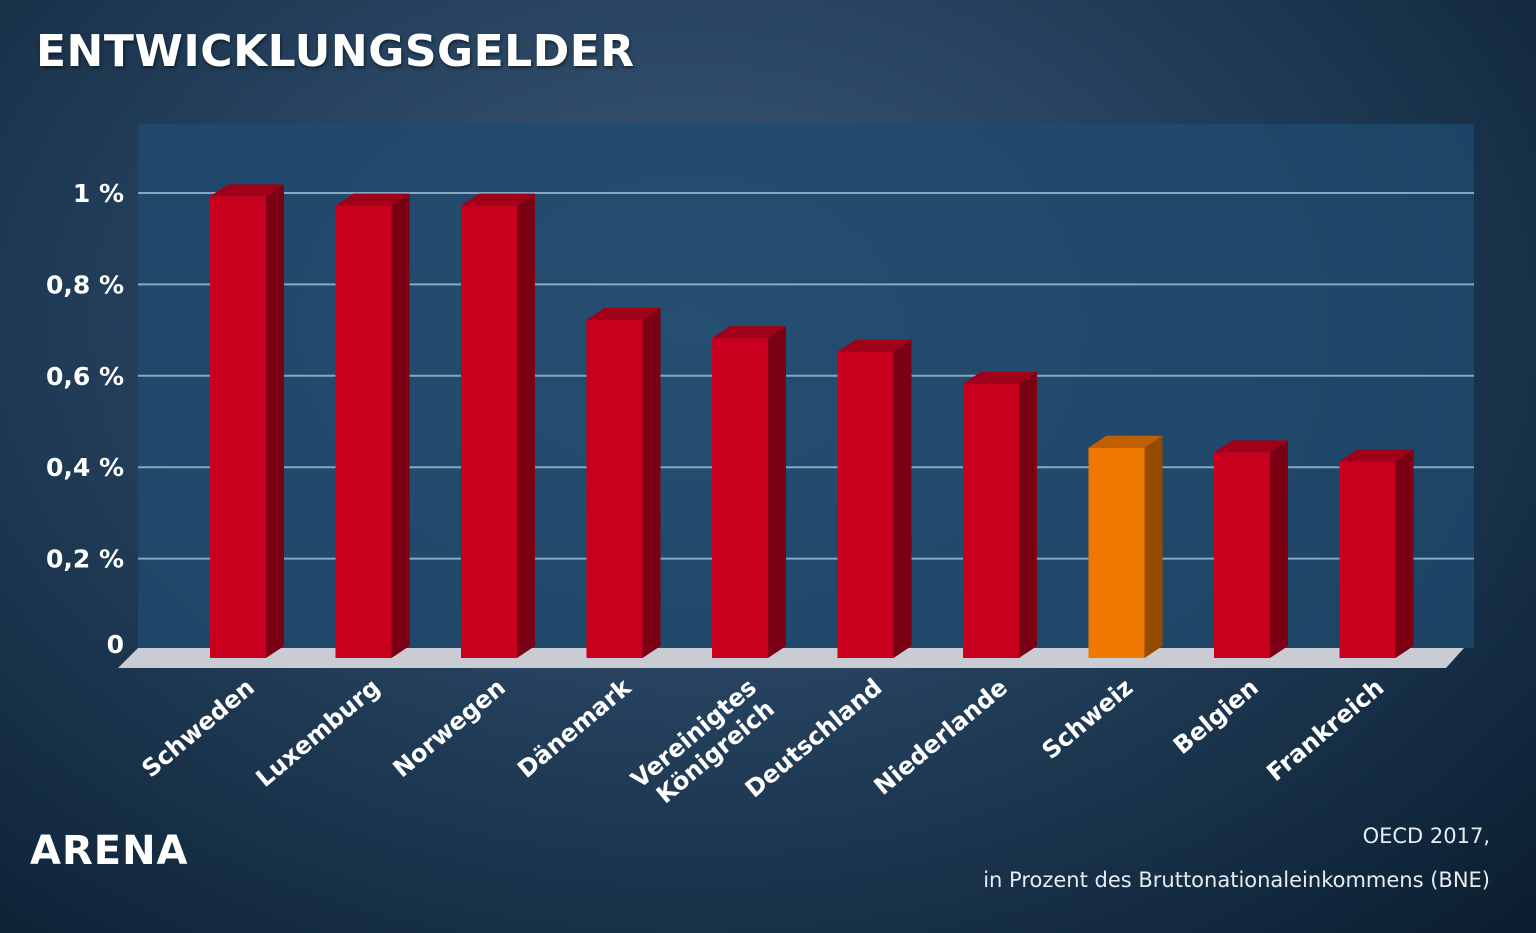 The image size is (1536, 933). I want to click on bar-dänemark, so click(623, 482).